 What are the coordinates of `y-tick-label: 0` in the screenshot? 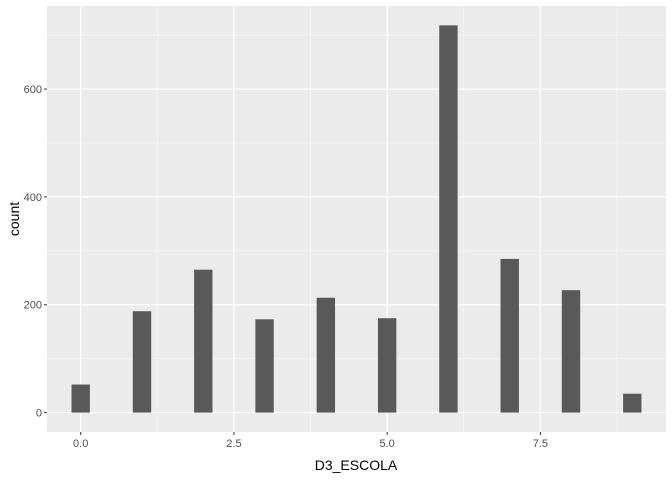 It's located at (39, 414).